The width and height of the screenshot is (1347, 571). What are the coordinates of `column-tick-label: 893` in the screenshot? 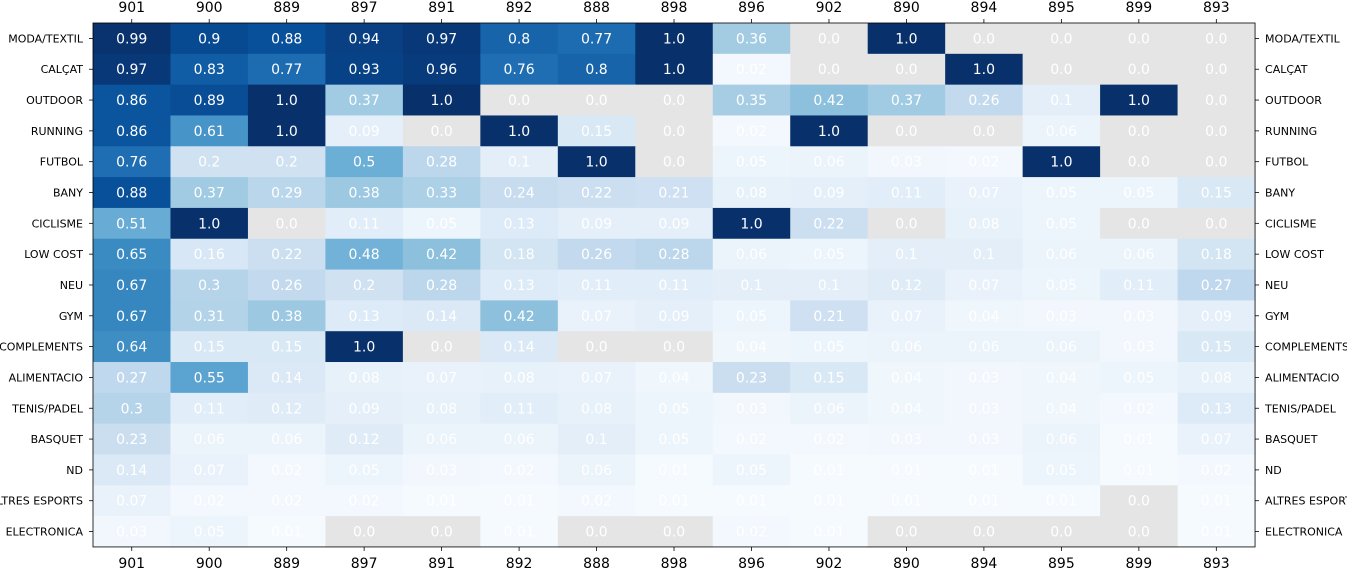 It's located at (1216, 8).